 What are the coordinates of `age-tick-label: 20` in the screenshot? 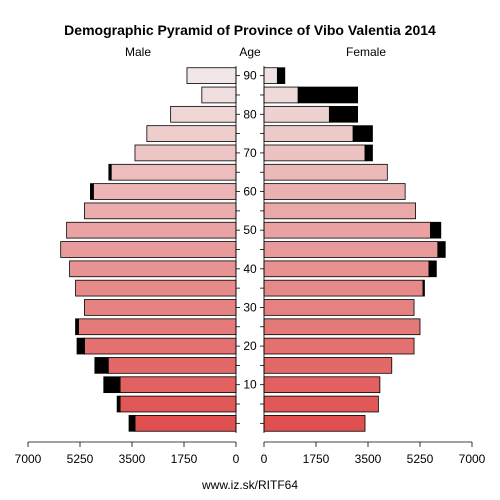 It's located at (250, 346).